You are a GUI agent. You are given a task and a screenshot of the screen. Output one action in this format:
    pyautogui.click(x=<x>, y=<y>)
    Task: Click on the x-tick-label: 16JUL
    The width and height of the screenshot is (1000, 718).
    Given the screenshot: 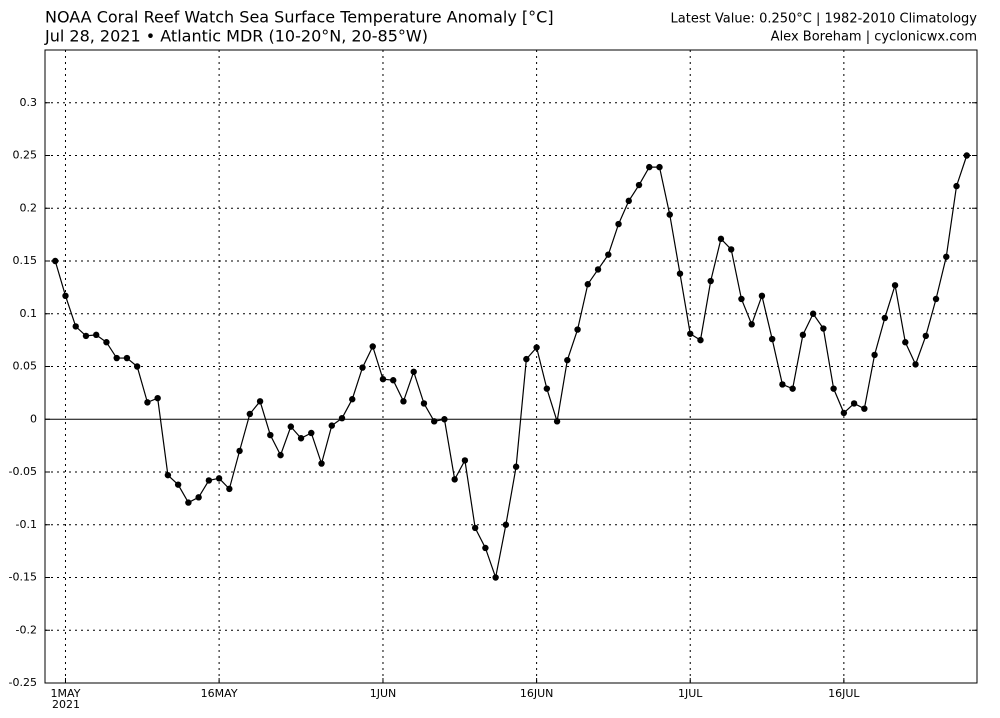 What is the action you would take?
    pyautogui.click(x=844, y=693)
    